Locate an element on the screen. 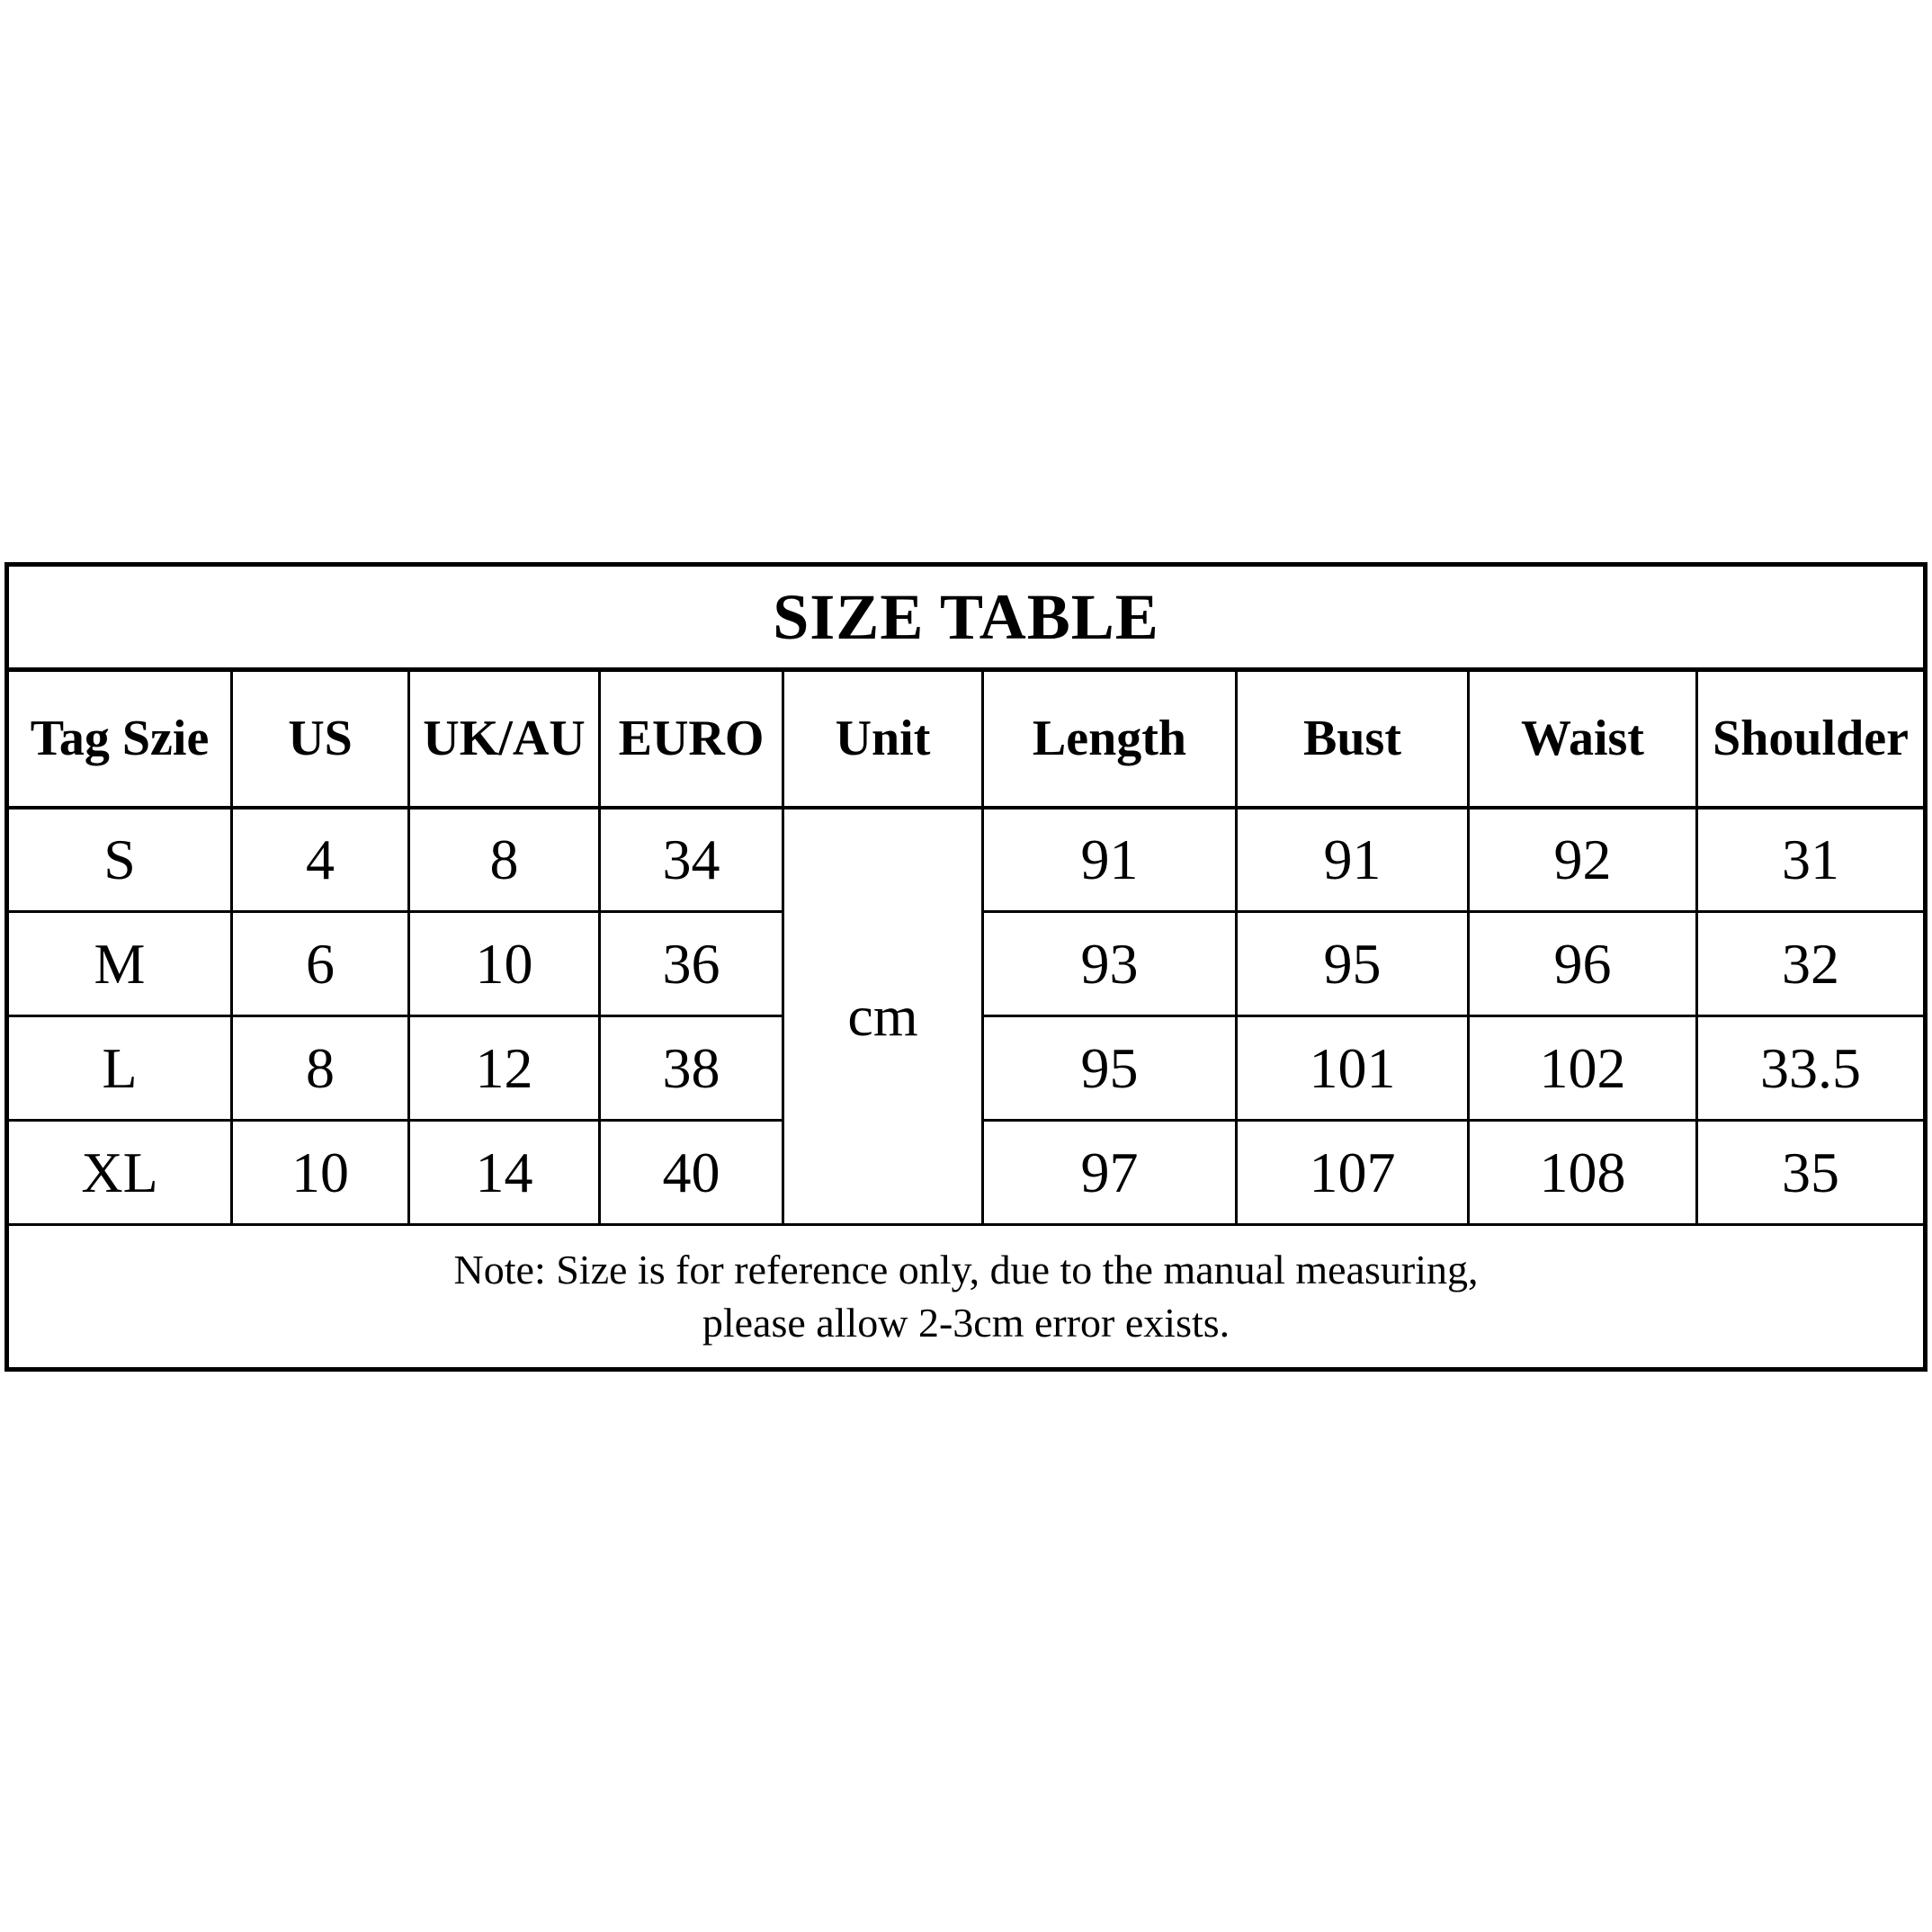 The height and width of the screenshot is (1932, 1932). cell-m-length: 93 is located at coordinates (1109, 963).